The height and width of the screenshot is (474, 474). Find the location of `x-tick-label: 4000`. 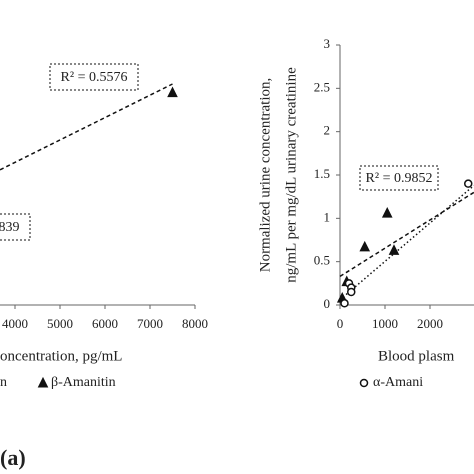

x-tick-label: 4000 is located at coordinates (15, 323).